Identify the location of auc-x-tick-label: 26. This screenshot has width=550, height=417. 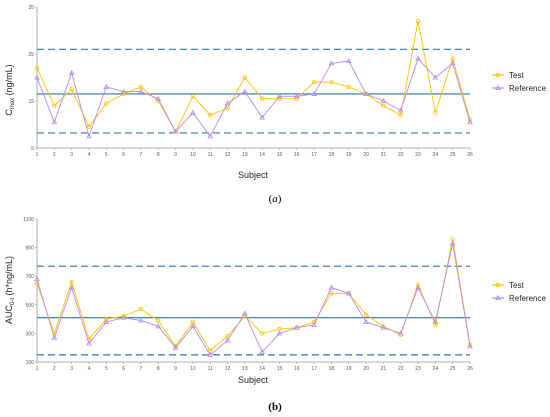
(470, 369).